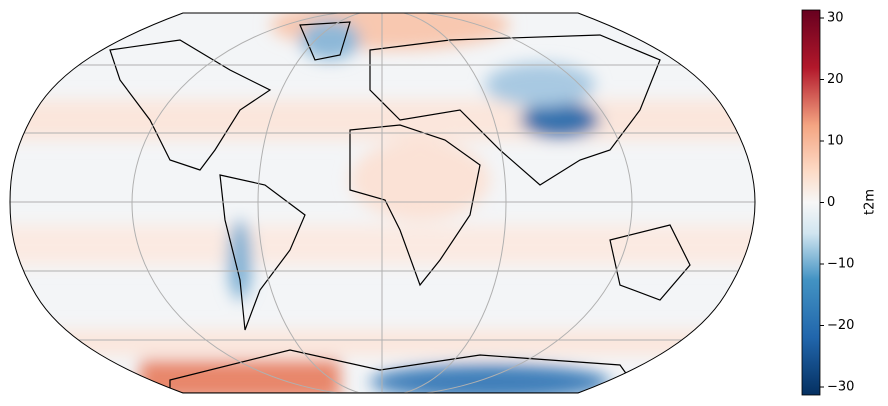  What do you see at coordinates (840, 387) in the screenshot?
I see `colorbar-tick-label: −30` at bounding box center [840, 387].